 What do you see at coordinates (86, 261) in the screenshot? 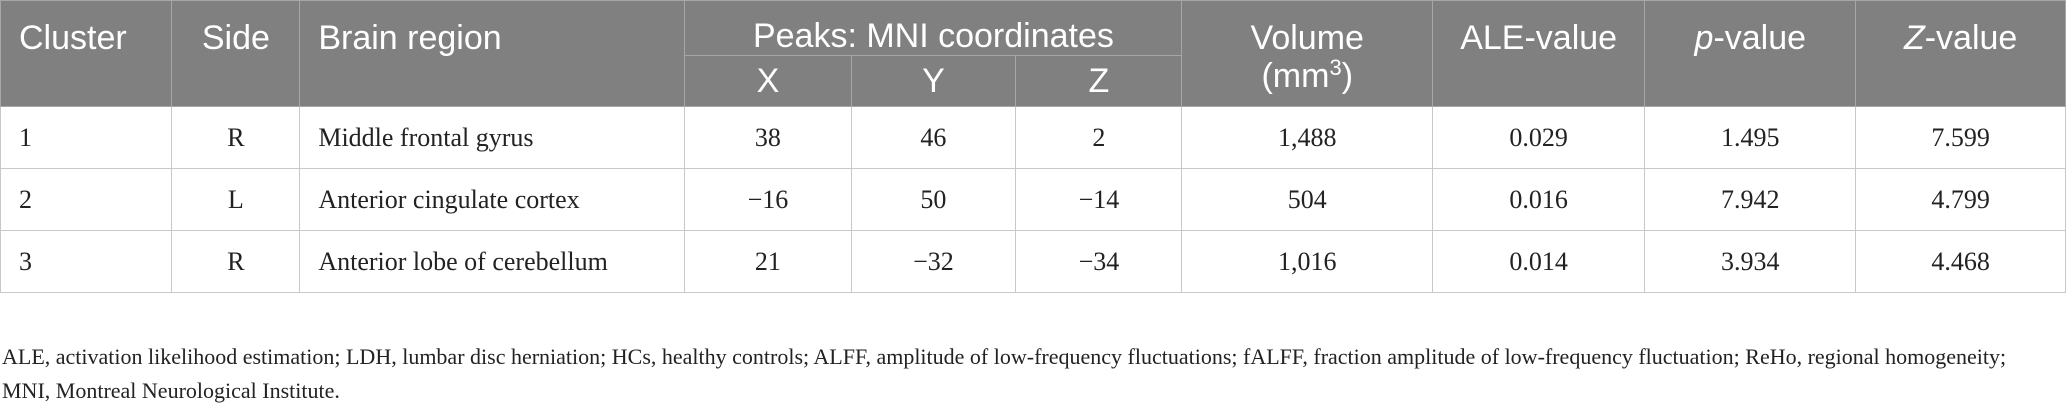
I see `cell-cluster: 3` at bounding box center [86, 261].